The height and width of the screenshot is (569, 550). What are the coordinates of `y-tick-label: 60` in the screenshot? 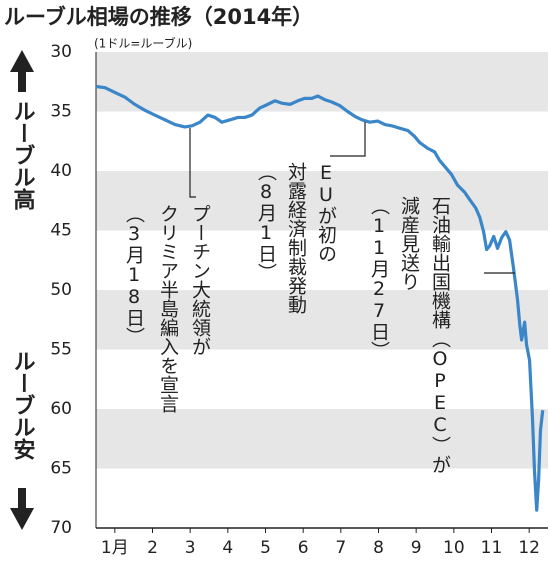 It's located at (61, 409).